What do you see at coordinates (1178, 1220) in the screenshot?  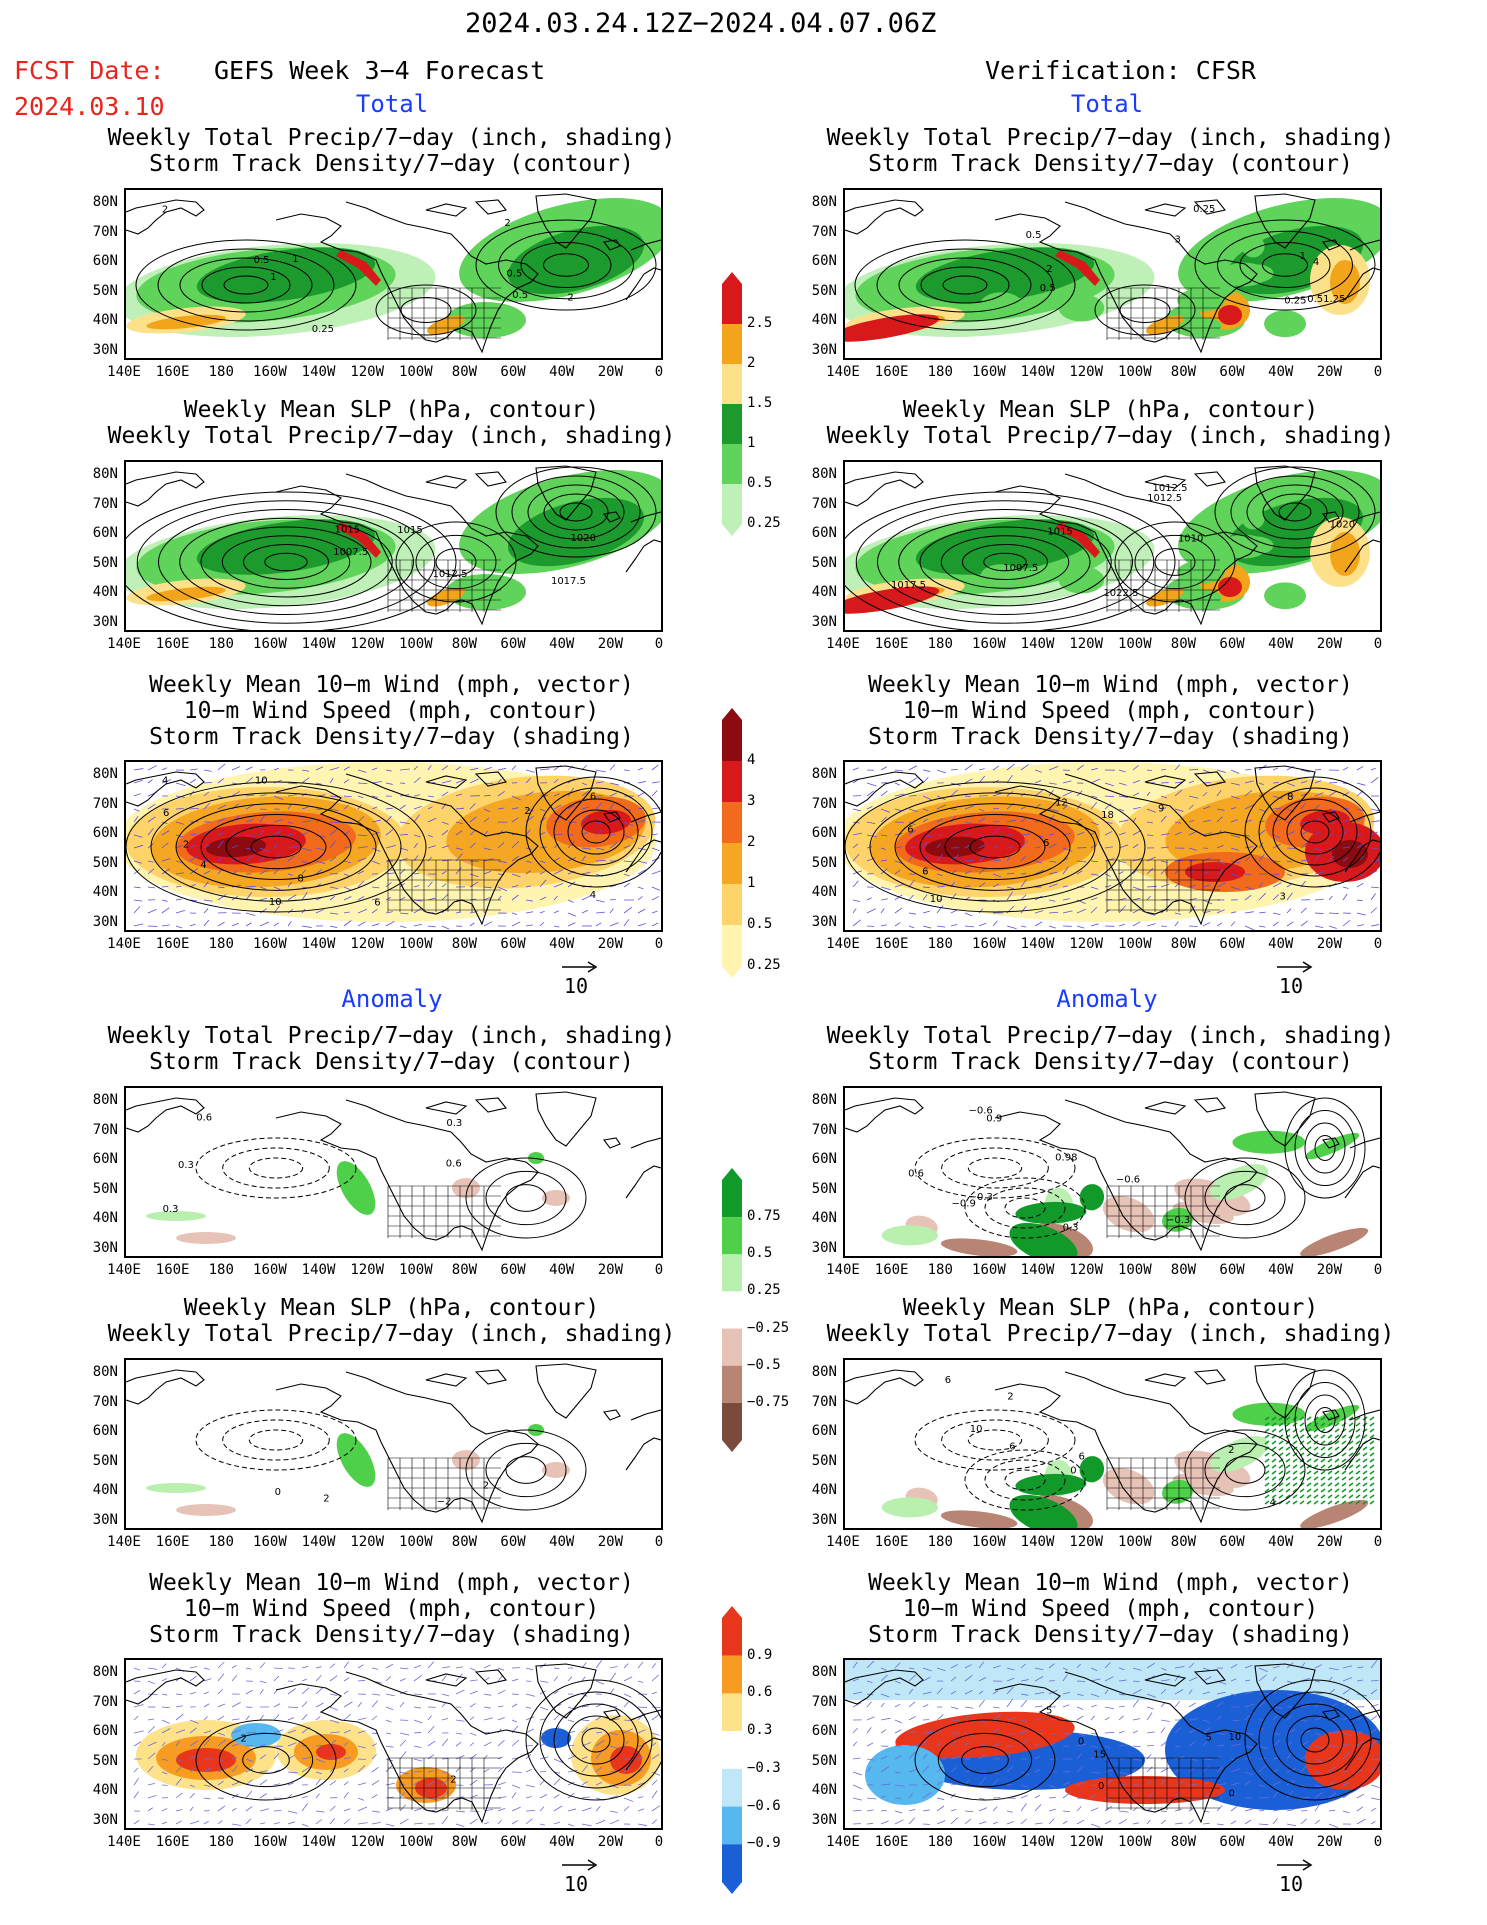 I see `contour-label: −0.3` at bounding box center [1178, 1220].